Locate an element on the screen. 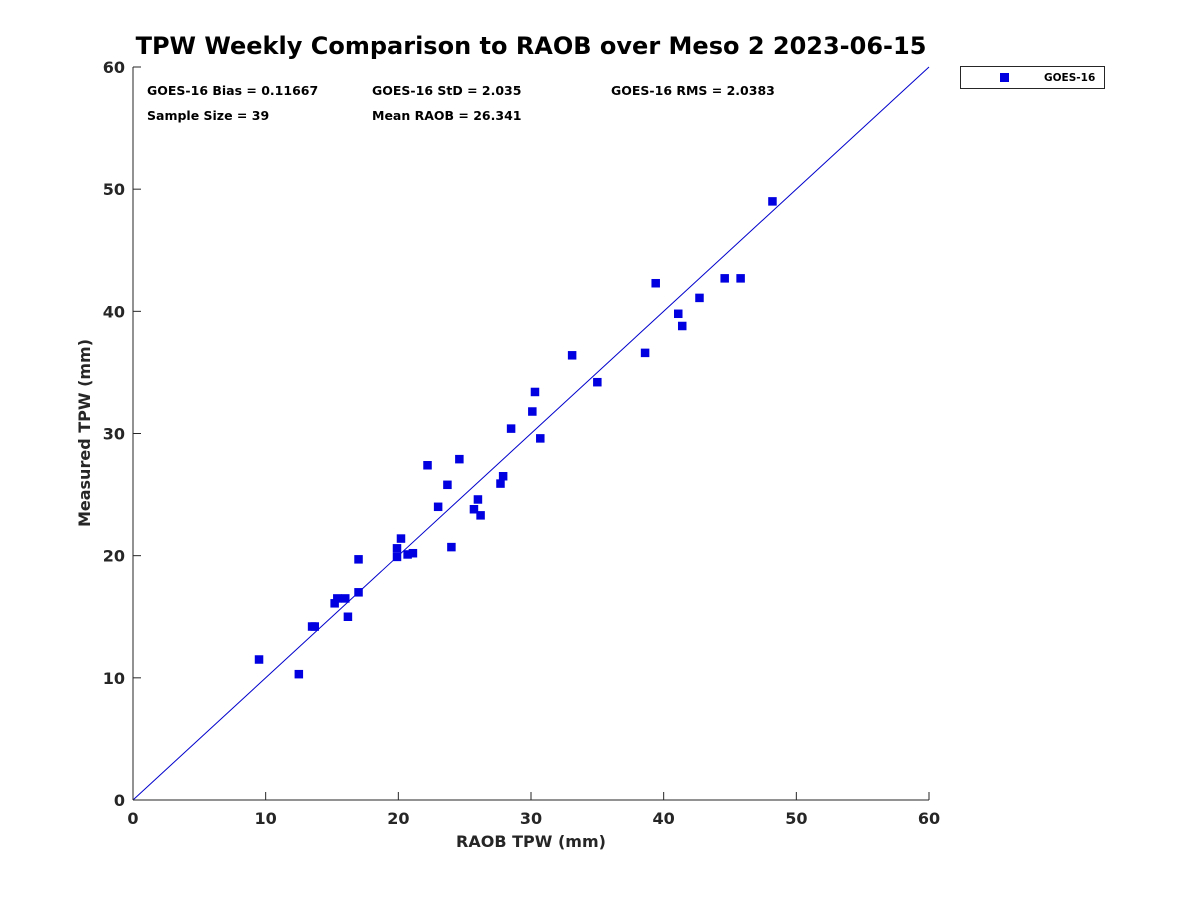 The image size is (1200, 900). x-ticks: 0 10 20 30 40 50 60 is located at coordinates (533, 810).